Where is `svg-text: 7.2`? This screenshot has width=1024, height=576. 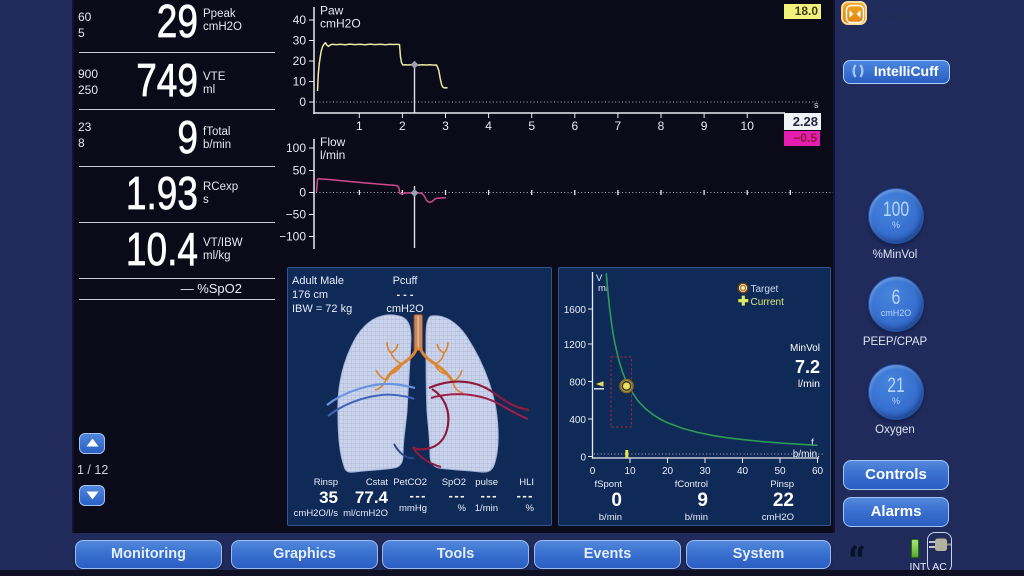
svg-text: 7.2 is located at coordinates (807, 367).